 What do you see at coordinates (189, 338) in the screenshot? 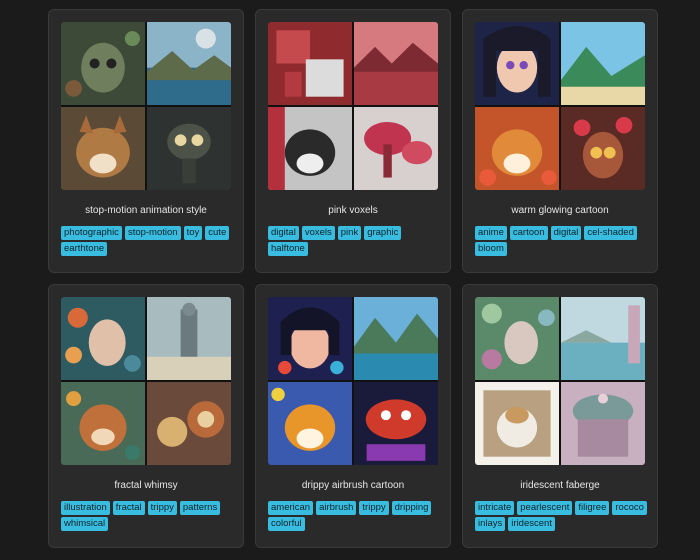
I see `preview-tile-tower` at bounding box center [189, 338].